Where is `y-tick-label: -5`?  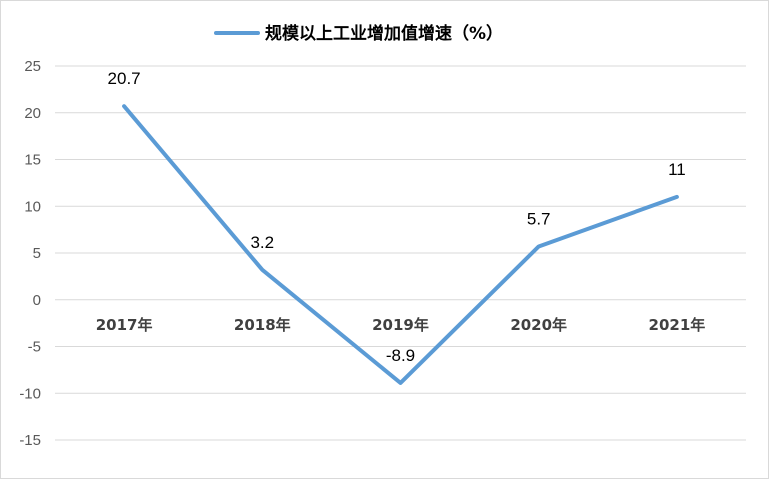
y-tick-label: -5 is located at coordinates (34, 347).